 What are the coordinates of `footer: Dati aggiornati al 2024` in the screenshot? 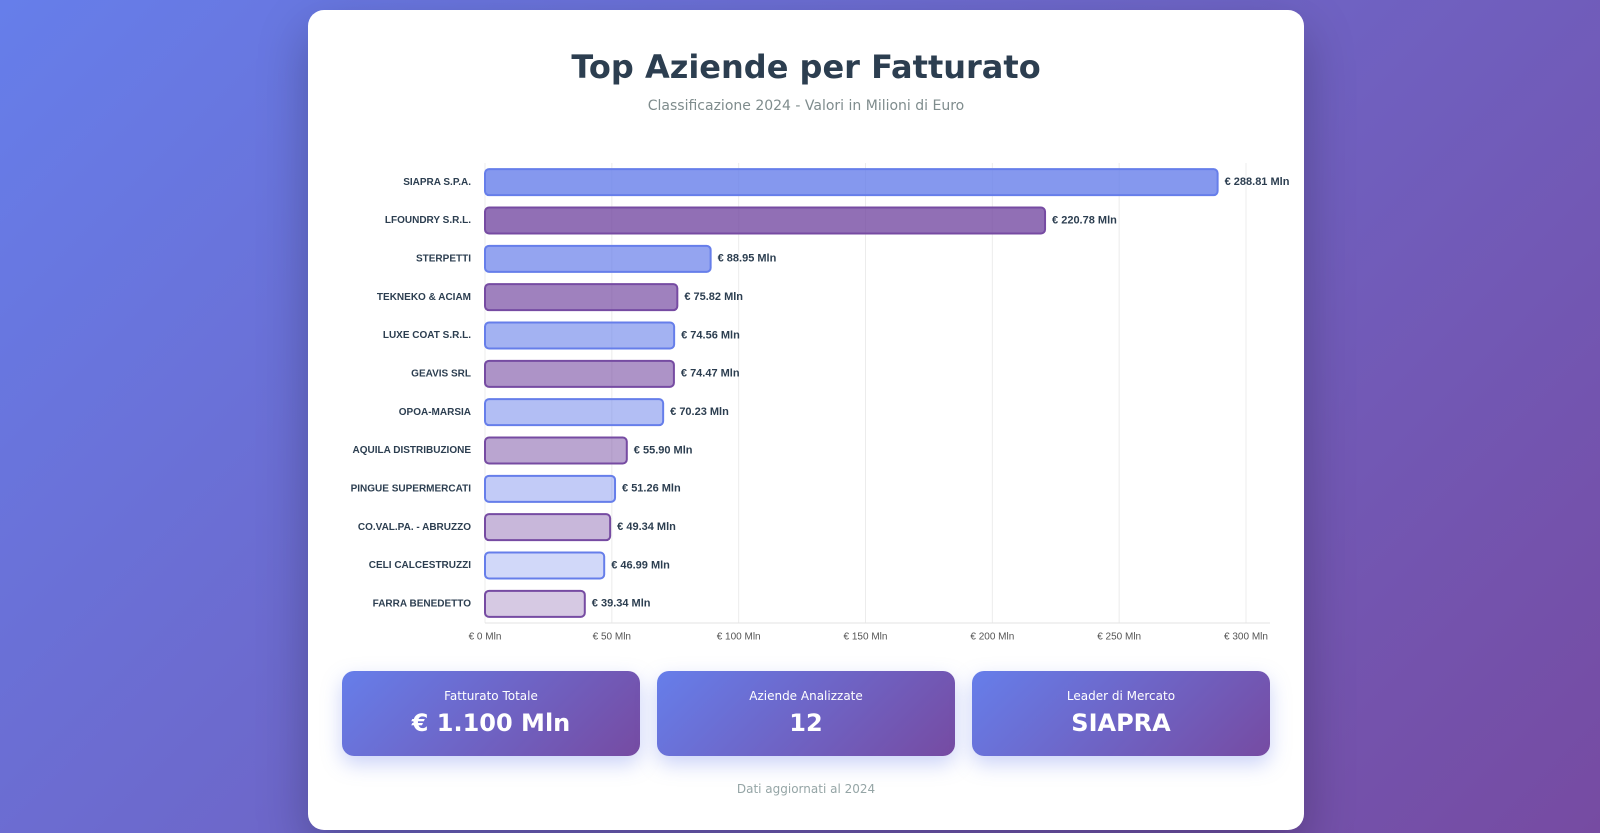 It's located at (806, 789).